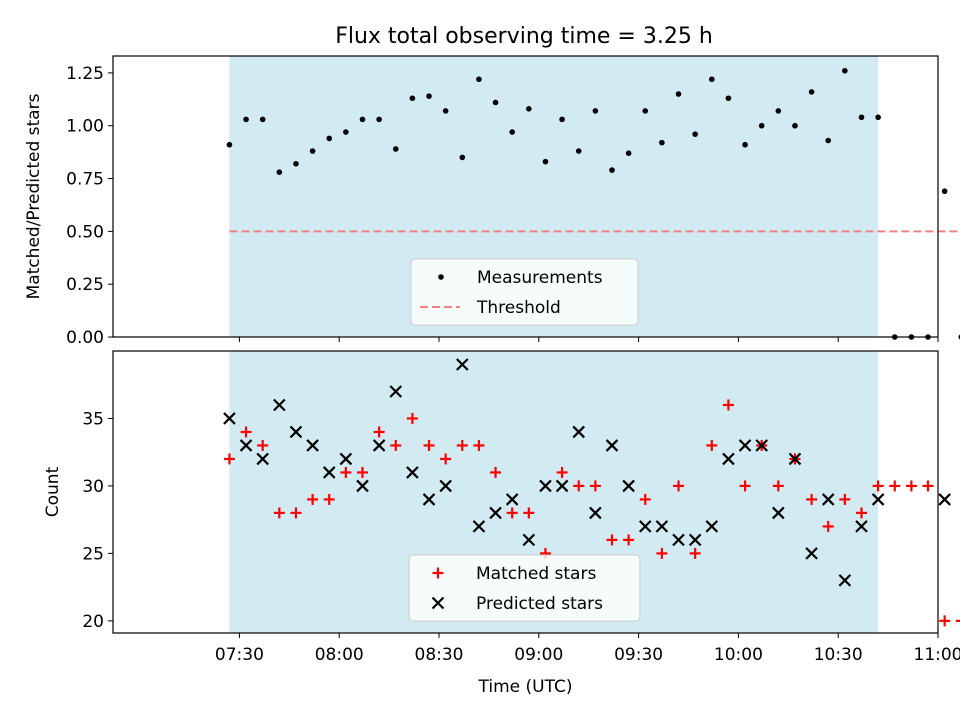 The image size is (960, 720). What do you see at coordinates (441, 277) in the screenshot?
I see `legend-measurements-marker` at bounding box center [441, 277].